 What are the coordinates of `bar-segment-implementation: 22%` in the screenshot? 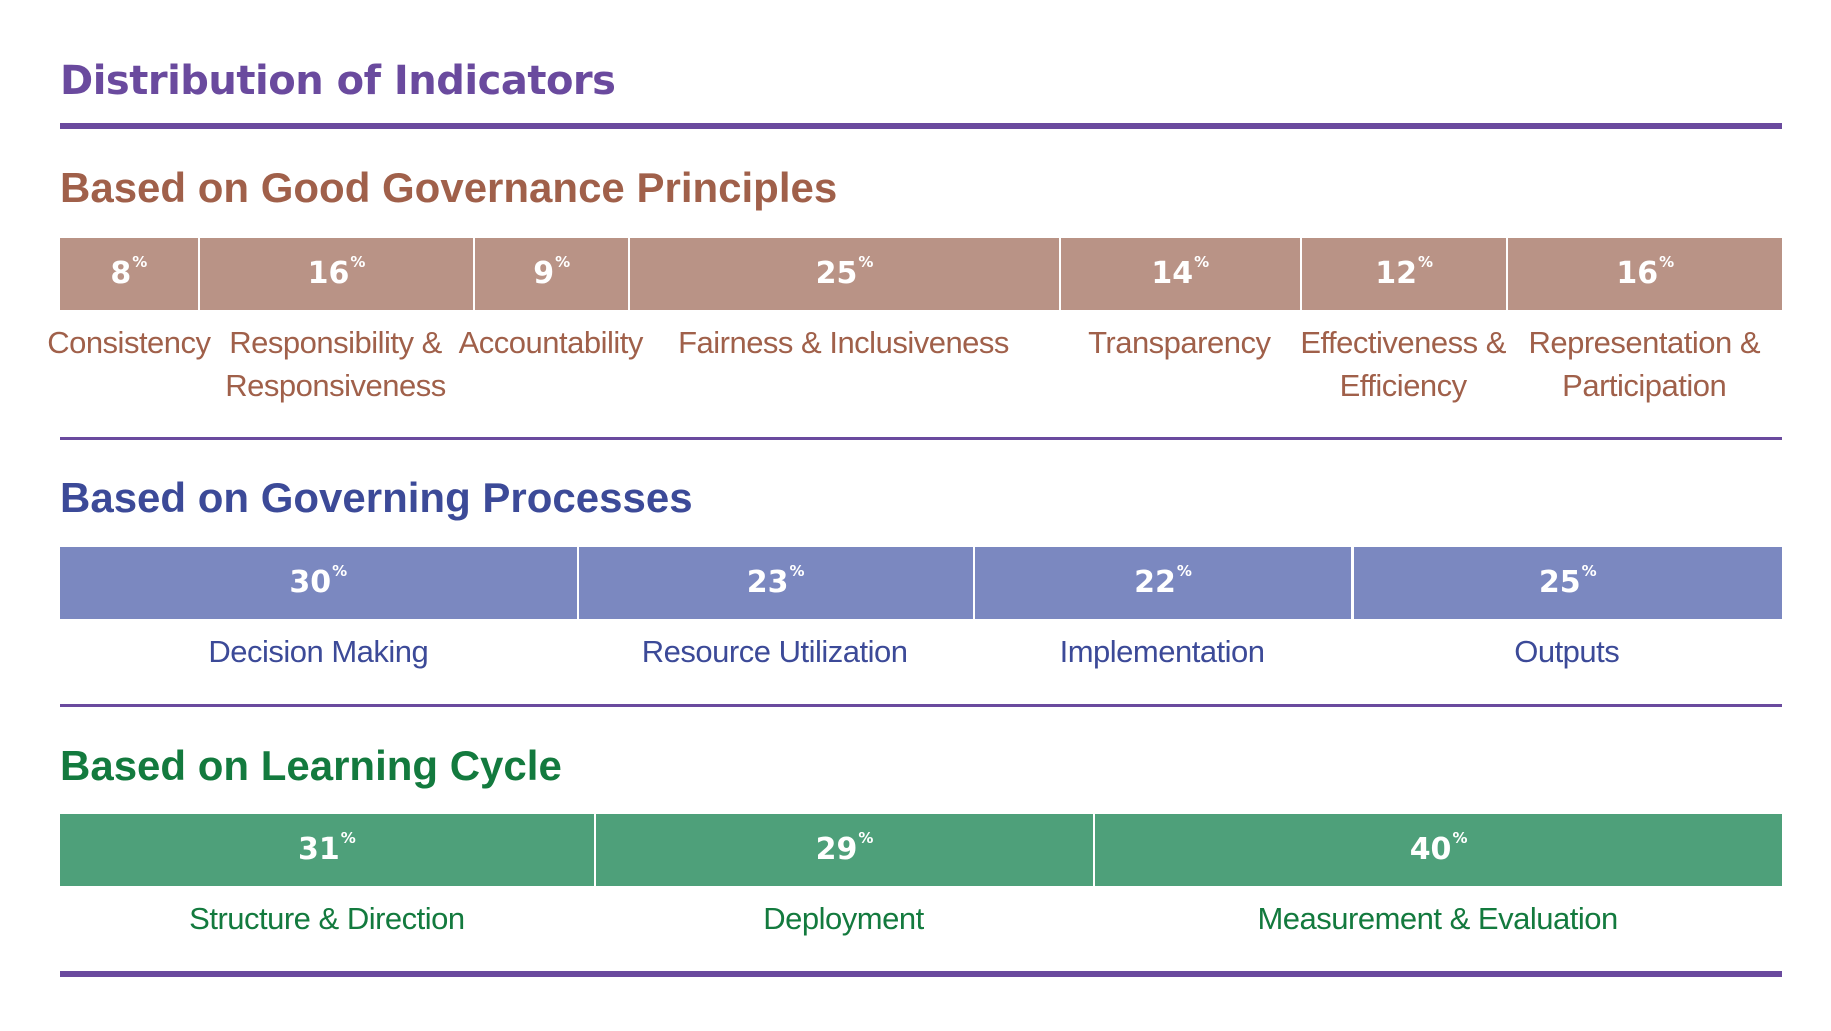 It's located at (1162, 583).